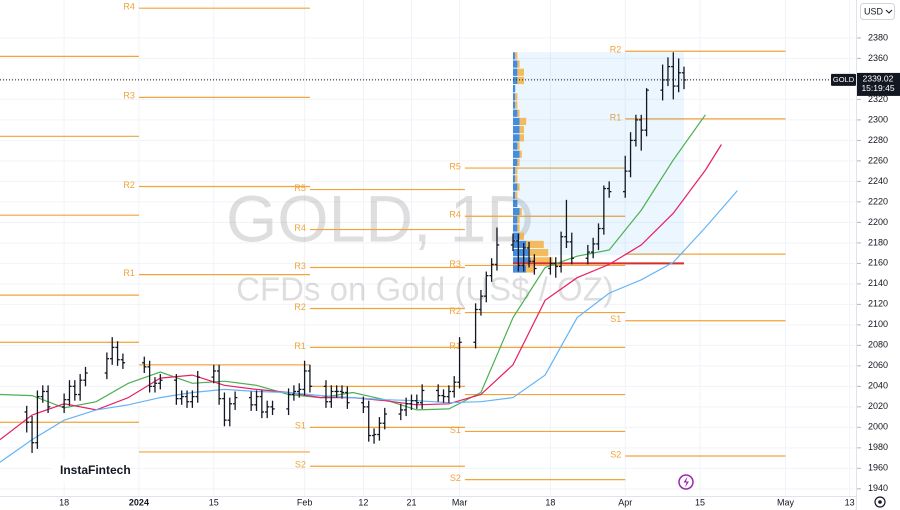 This screenshot has width=900, height=510. Describe the element at coordinates (878, 140) in the screenshot. I see `y-tick-label: 2280` at that location.